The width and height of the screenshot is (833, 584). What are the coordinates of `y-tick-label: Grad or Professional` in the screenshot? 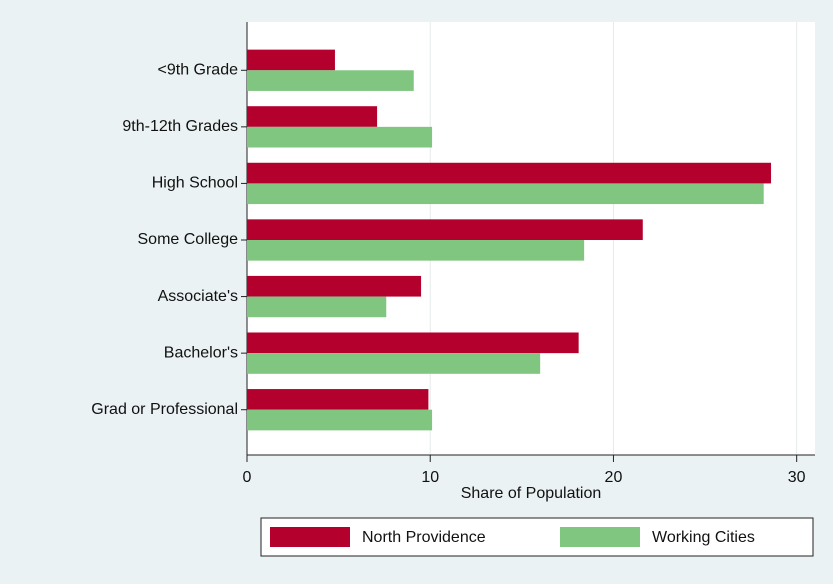 It's located at (164, 409).